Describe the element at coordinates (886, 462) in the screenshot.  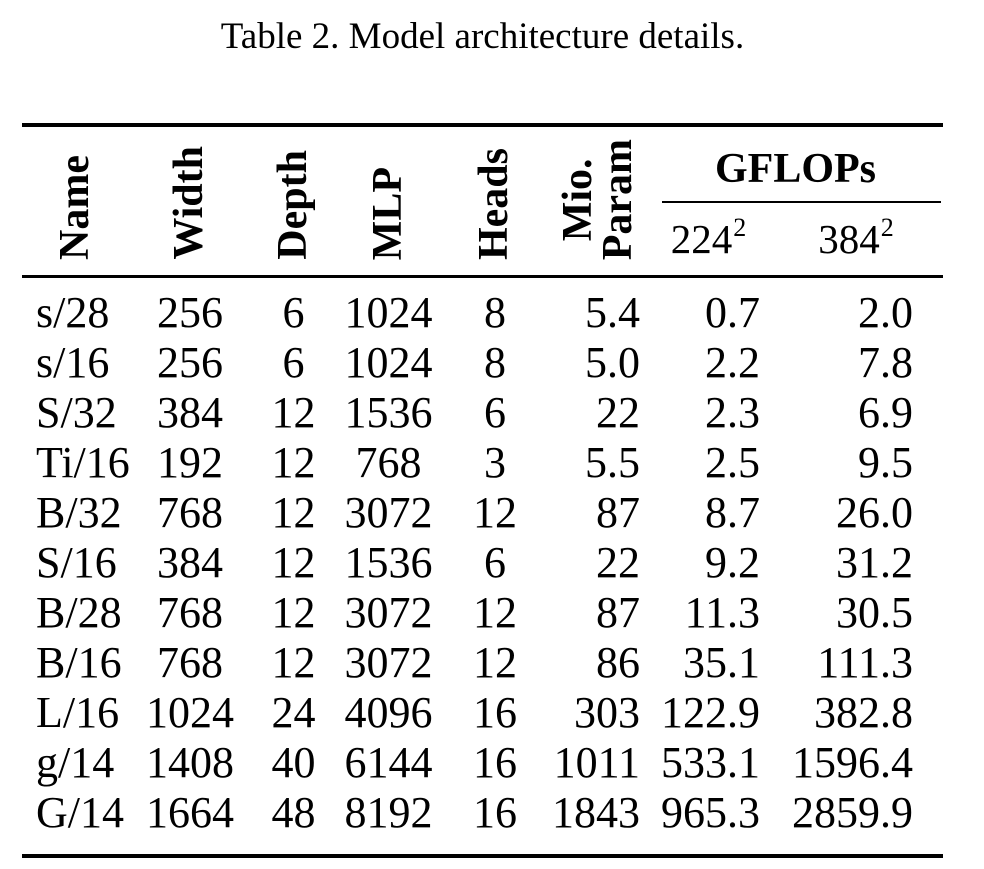
I see `cell-gflops-384: 9.5` at that location.